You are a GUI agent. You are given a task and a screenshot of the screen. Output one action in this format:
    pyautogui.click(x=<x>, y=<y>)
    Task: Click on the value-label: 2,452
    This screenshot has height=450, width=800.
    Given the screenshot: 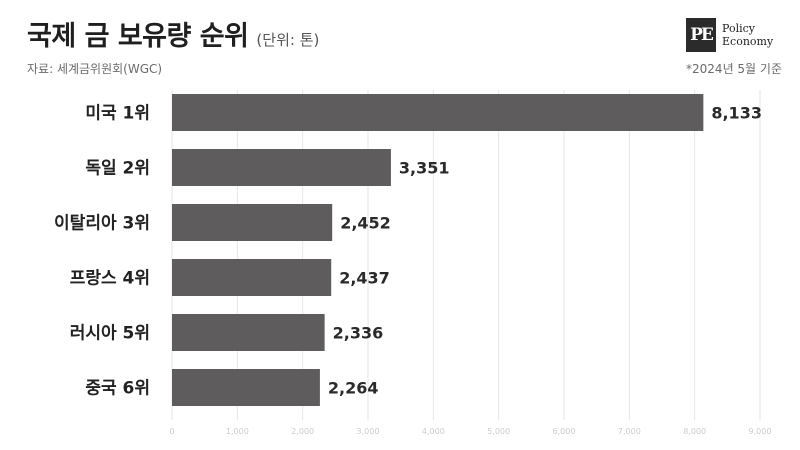 What is the action you would take?
    pyautogui.click(x=365, y=223)
    